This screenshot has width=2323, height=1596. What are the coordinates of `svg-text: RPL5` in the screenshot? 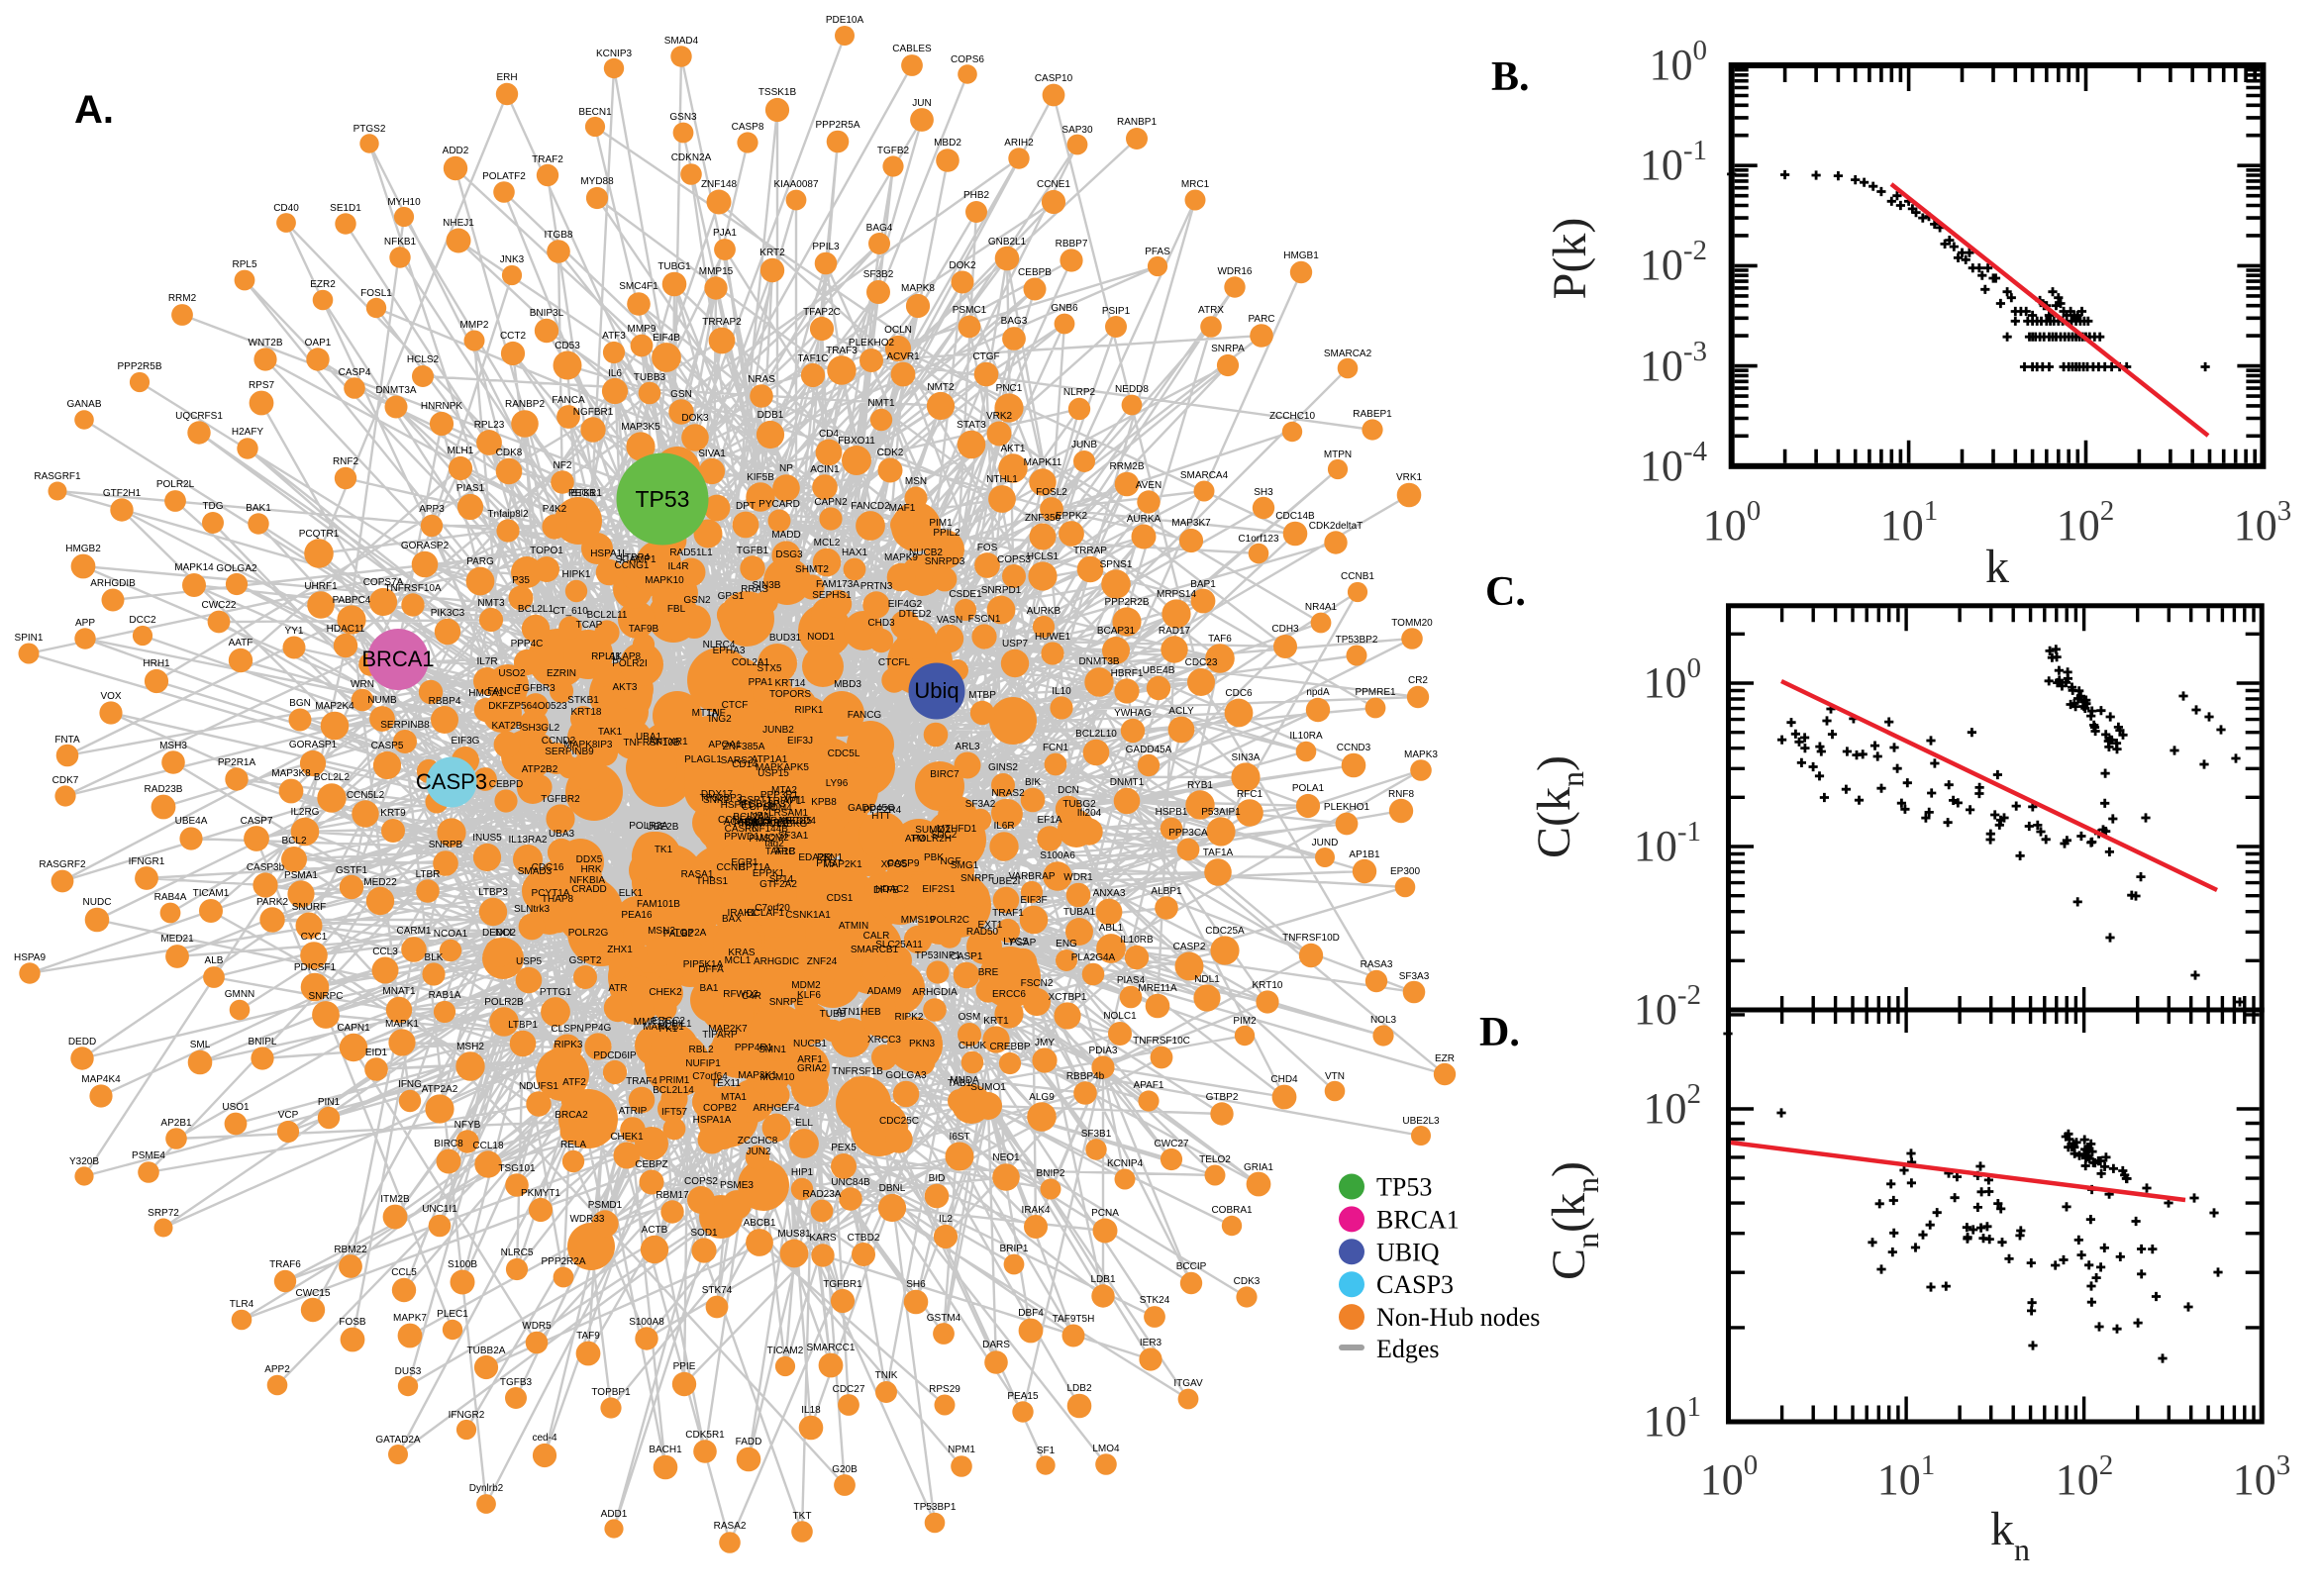 It's located at (244, 264).